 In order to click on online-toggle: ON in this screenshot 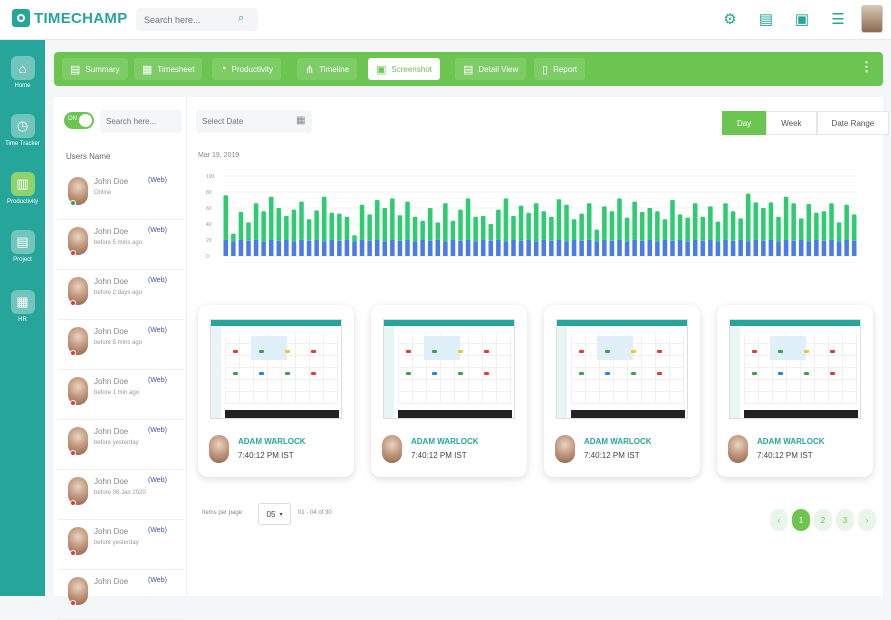, I will do `click(79, 120)`.